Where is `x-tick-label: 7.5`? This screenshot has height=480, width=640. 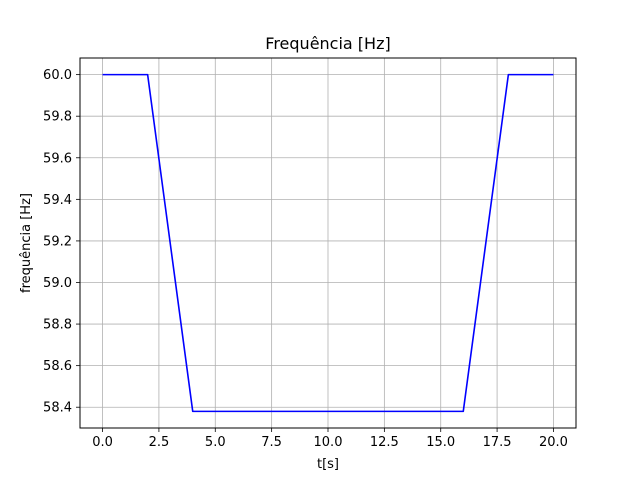 x-tick-label: 7.5 is located at coordinates (271, 442).